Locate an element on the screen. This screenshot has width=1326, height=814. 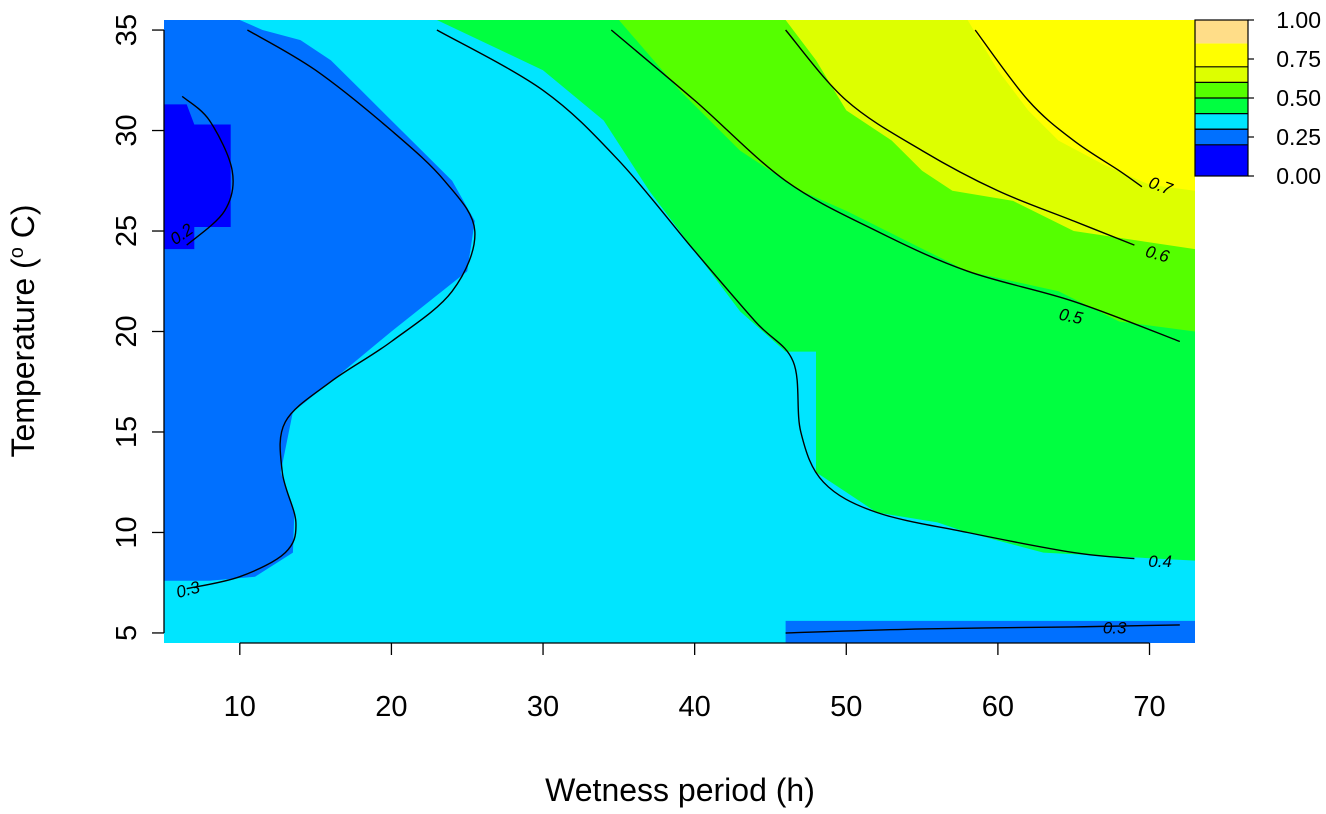
y-tick-label: 10 is located at coordinates (127, 532).